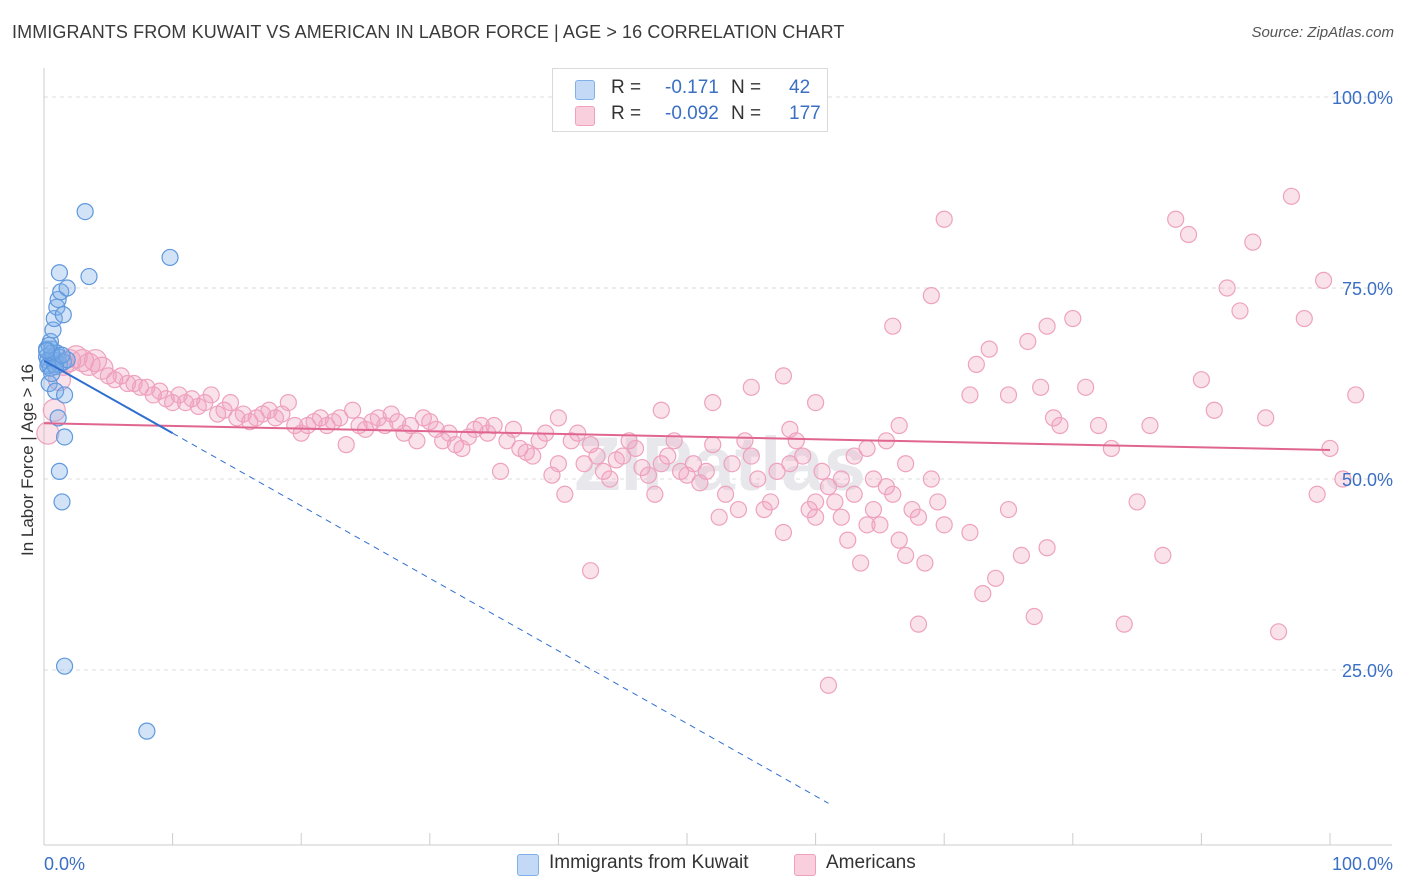 The height and width of the screenshot is (892, 1406). What do you see at coordinates (585, 116) in the screenshot?
I see `legend-swatch-americans` at bounding box center [585, 116].